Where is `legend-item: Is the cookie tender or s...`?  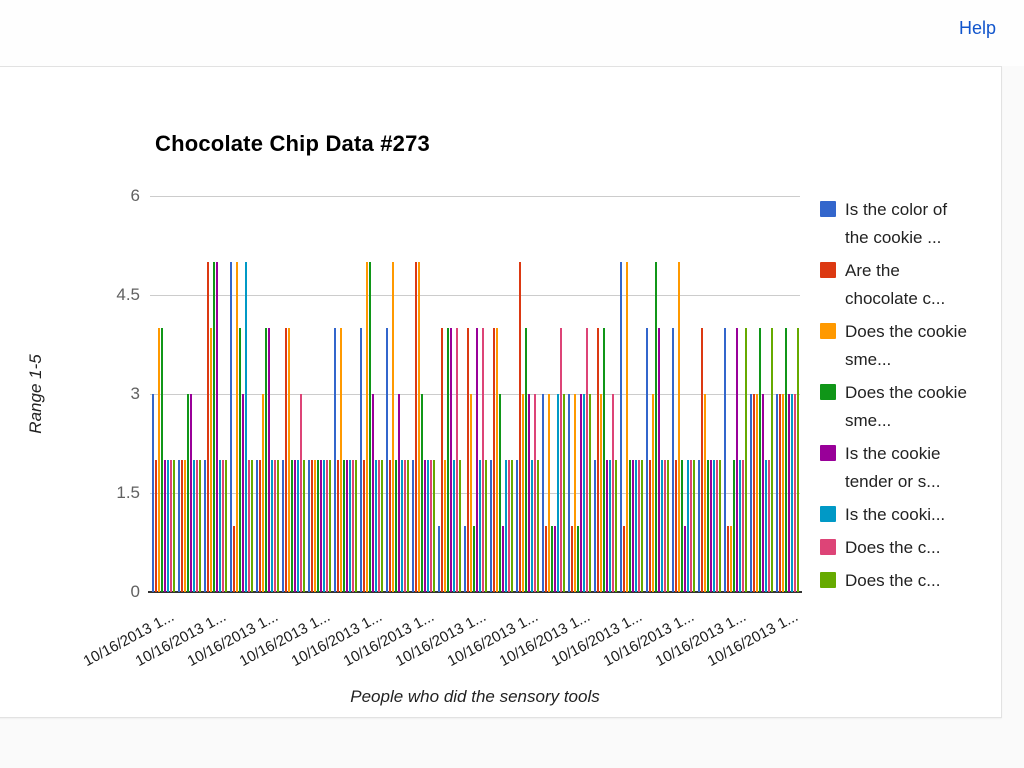
legend-item: Is the cookie tender or s... is located at coordinates (908, 468).